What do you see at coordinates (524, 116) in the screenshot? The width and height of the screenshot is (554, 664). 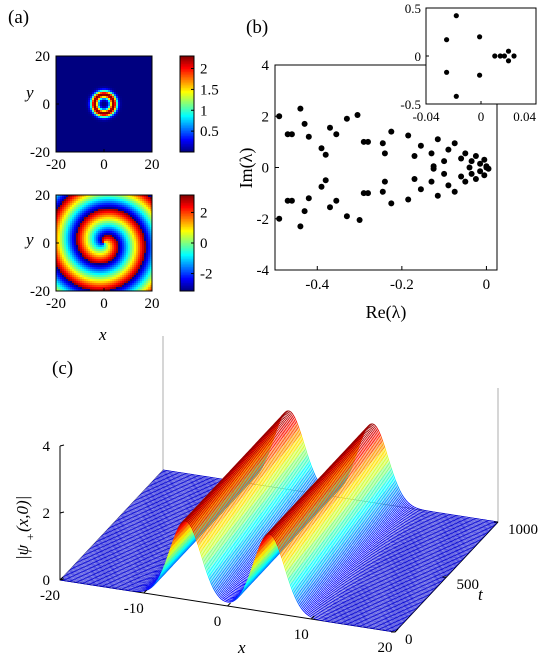 I see `inset-x-tick-label: 0.04` at bounding box center [524, 116].